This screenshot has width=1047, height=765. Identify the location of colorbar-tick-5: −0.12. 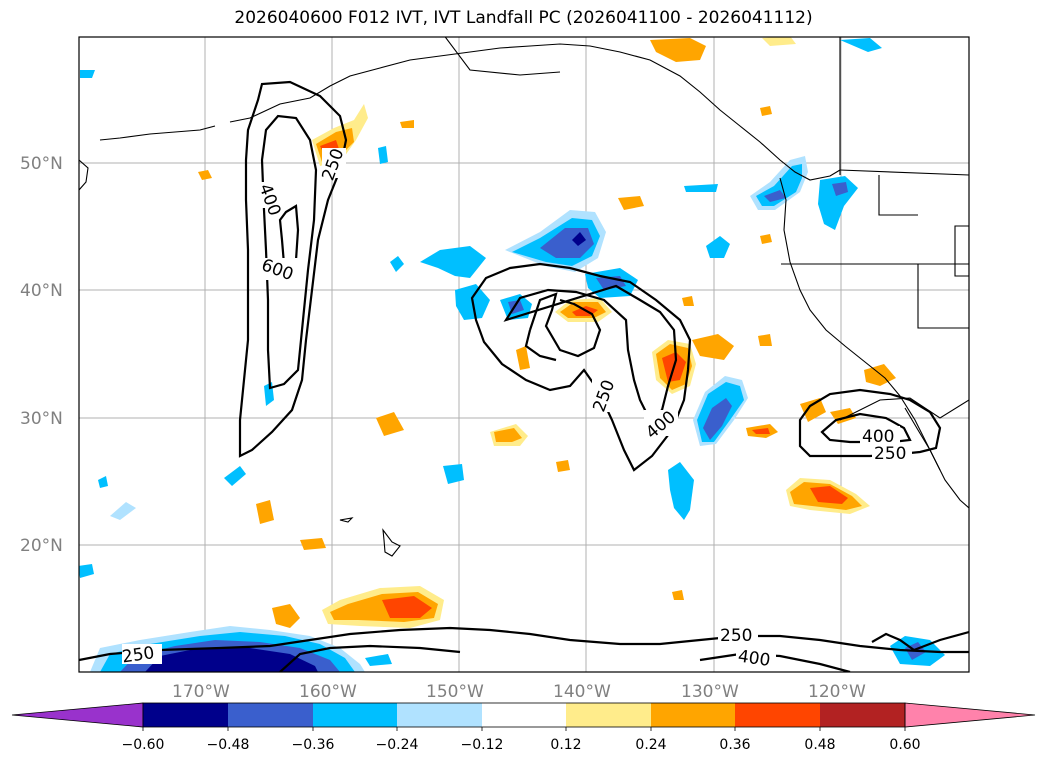
(482, 745).